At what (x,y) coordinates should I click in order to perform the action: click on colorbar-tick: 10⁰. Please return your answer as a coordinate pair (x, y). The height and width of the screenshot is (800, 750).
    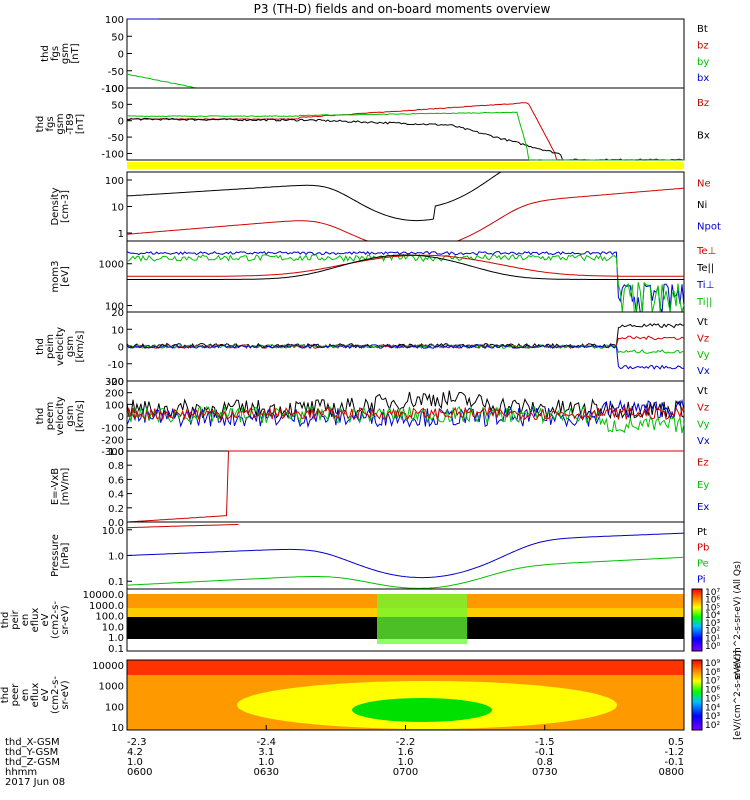
    Looking at the image, I should click on (712, 647).